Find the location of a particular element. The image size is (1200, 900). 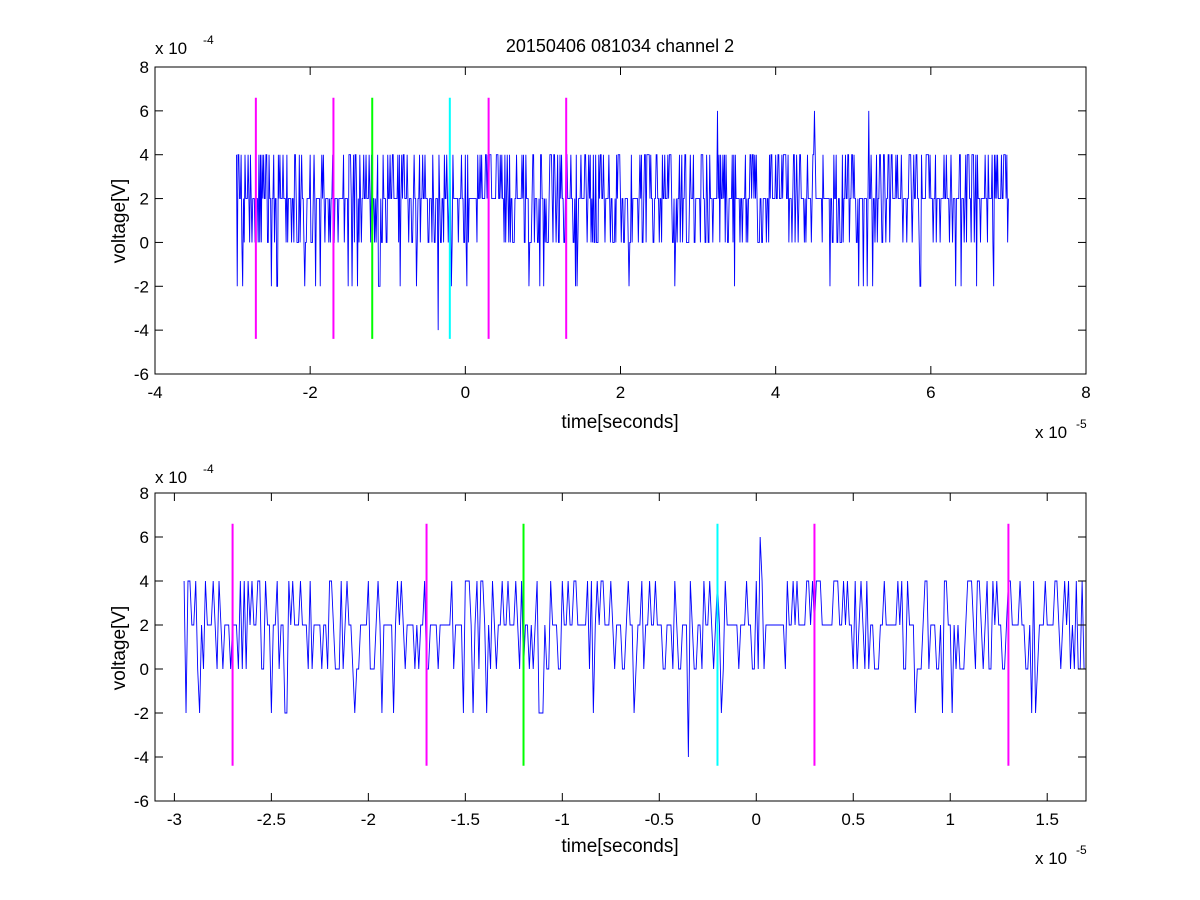

top-x-axis-label: time[seconds] is located at coordinates (619, 422).